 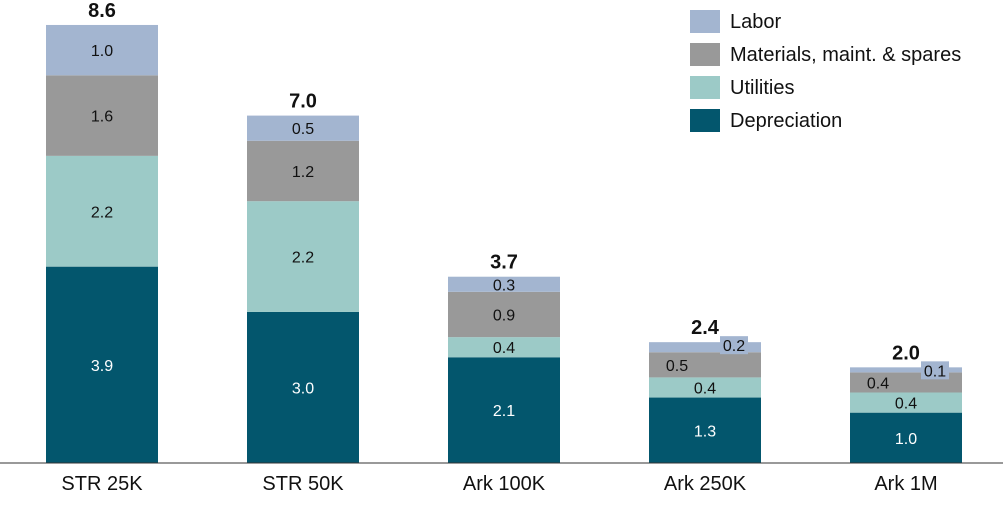 I want to click on legend-swatch-depreciation, so click(x=705, y=120).